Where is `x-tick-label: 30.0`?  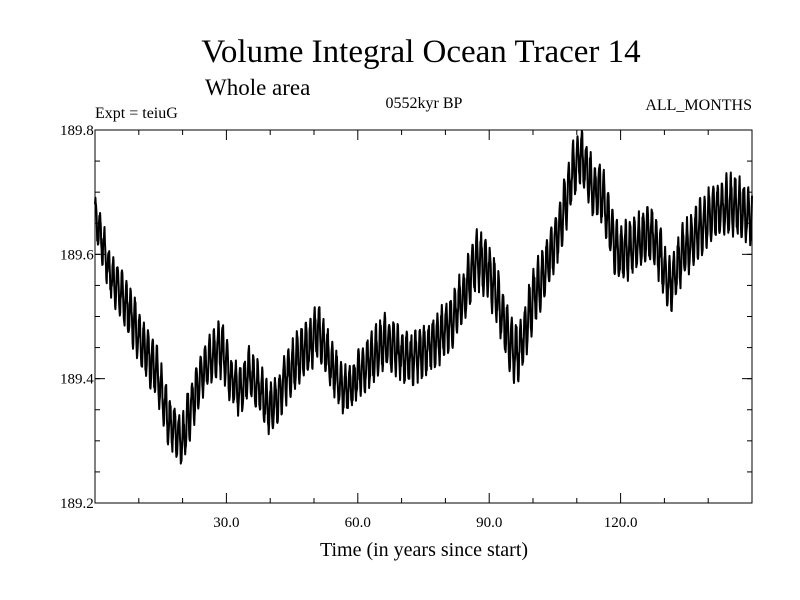 x-tick-label: 30.0 is located at coordinates (226, 523).